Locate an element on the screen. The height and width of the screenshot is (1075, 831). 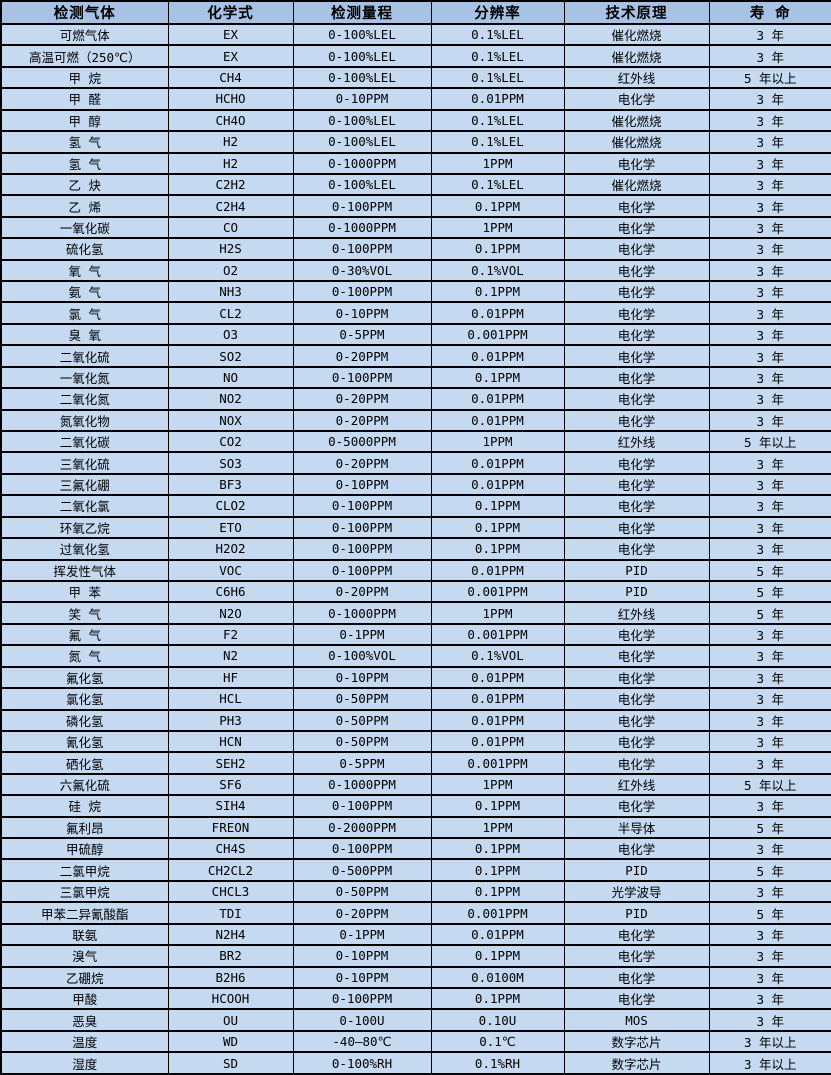
cell-formula: BR2 is located at coordinates (230, 956).